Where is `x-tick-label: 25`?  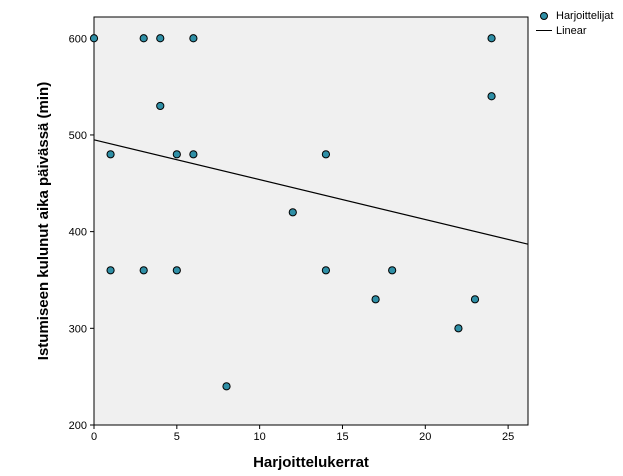
x-tick-label: 25 is located at coordinates (508, 437).